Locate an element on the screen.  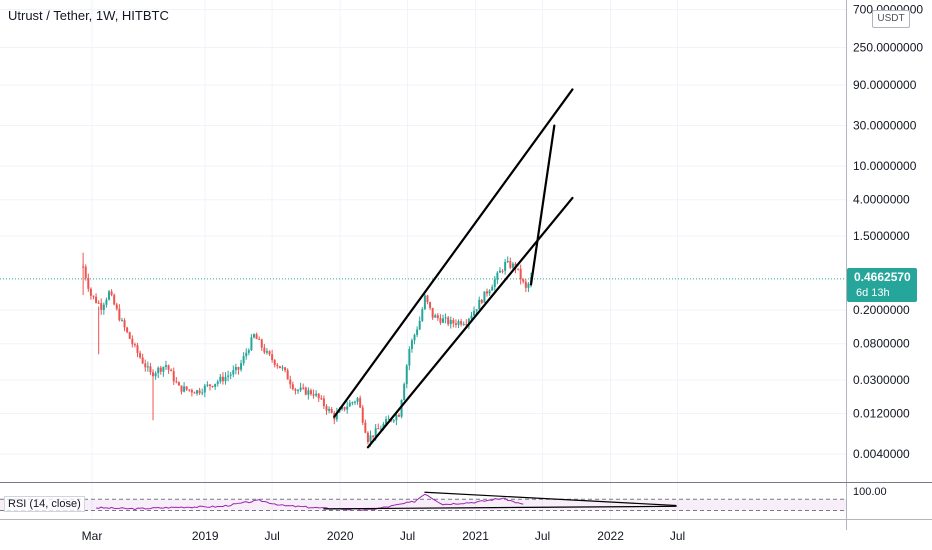
rsi-tick-label: 100.00 is located at coordinates (870, 492).